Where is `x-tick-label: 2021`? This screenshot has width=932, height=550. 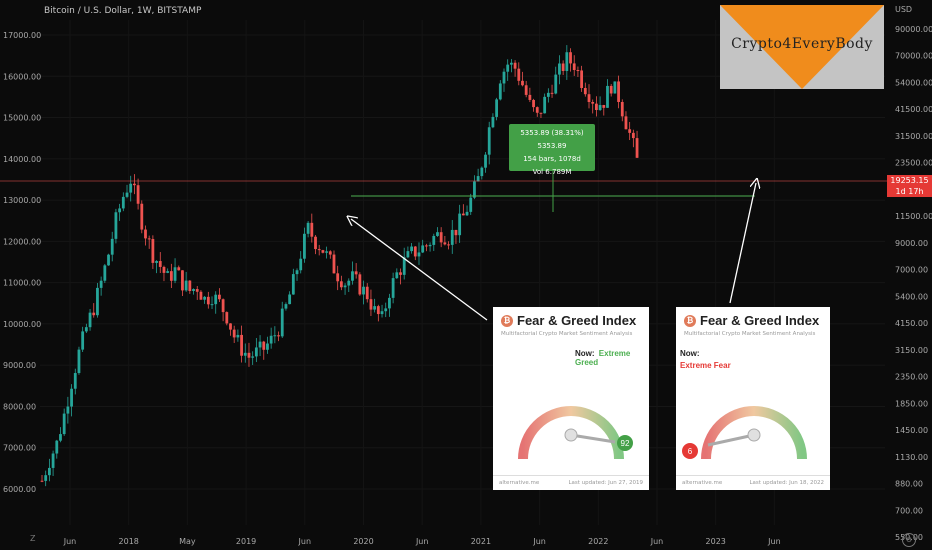 x-tick-label: 2021 is located at coordinates (481, 541).